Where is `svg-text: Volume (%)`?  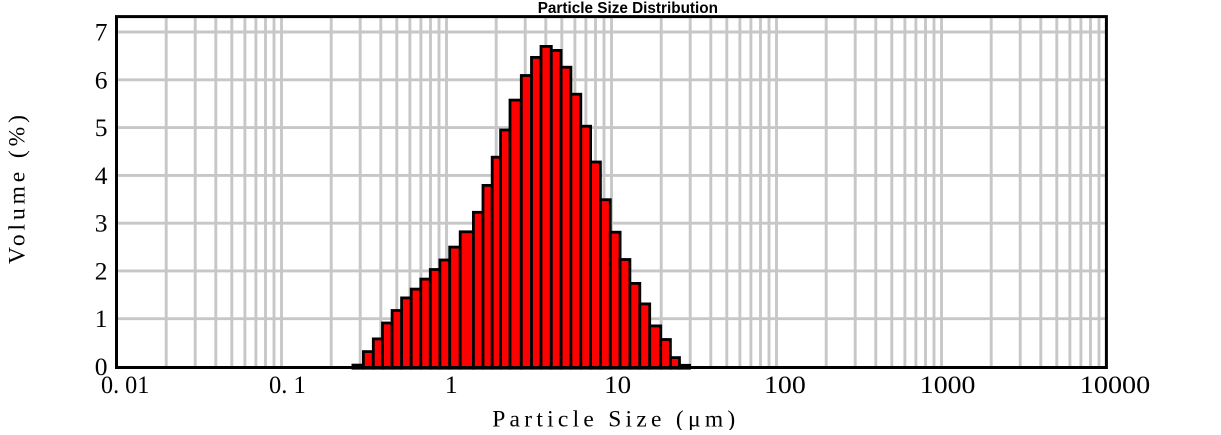 svg-text: Volume (%) is located at coordinates (18, 189).